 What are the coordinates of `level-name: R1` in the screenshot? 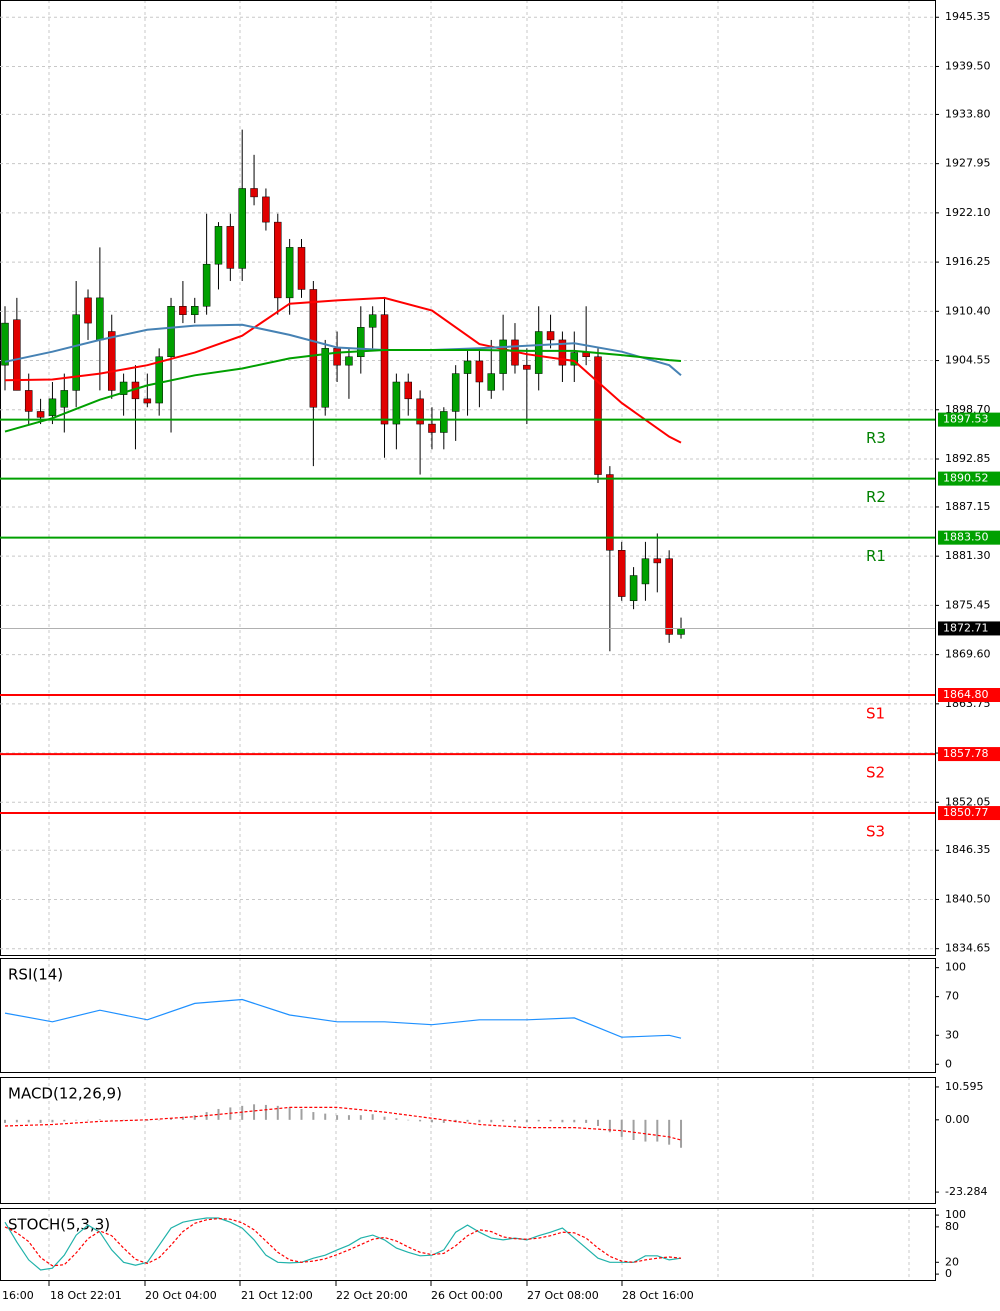 It's located at (876, 556).